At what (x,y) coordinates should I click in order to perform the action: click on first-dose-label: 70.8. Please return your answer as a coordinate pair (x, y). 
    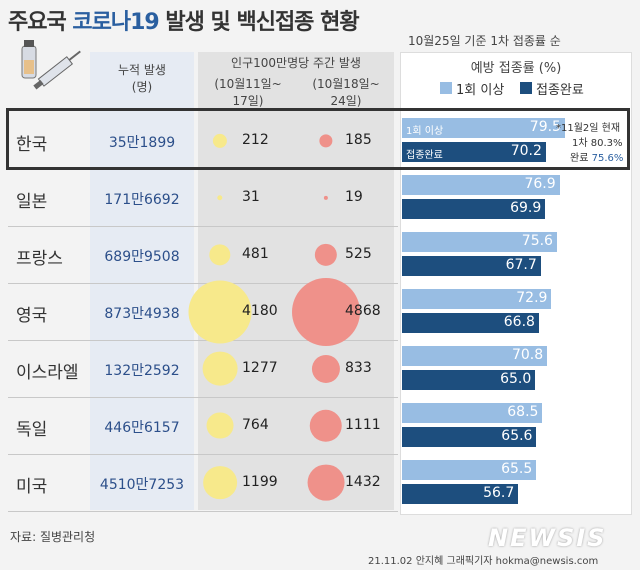
    Looking at the image, I should click on (527, 355).